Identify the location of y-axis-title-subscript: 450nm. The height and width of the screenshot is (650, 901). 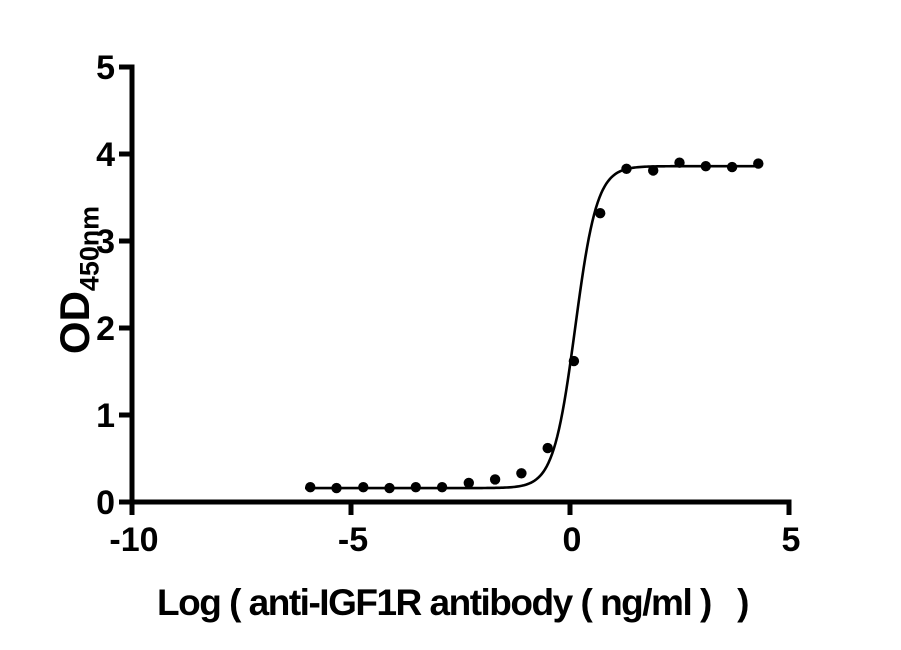
(89, 248).